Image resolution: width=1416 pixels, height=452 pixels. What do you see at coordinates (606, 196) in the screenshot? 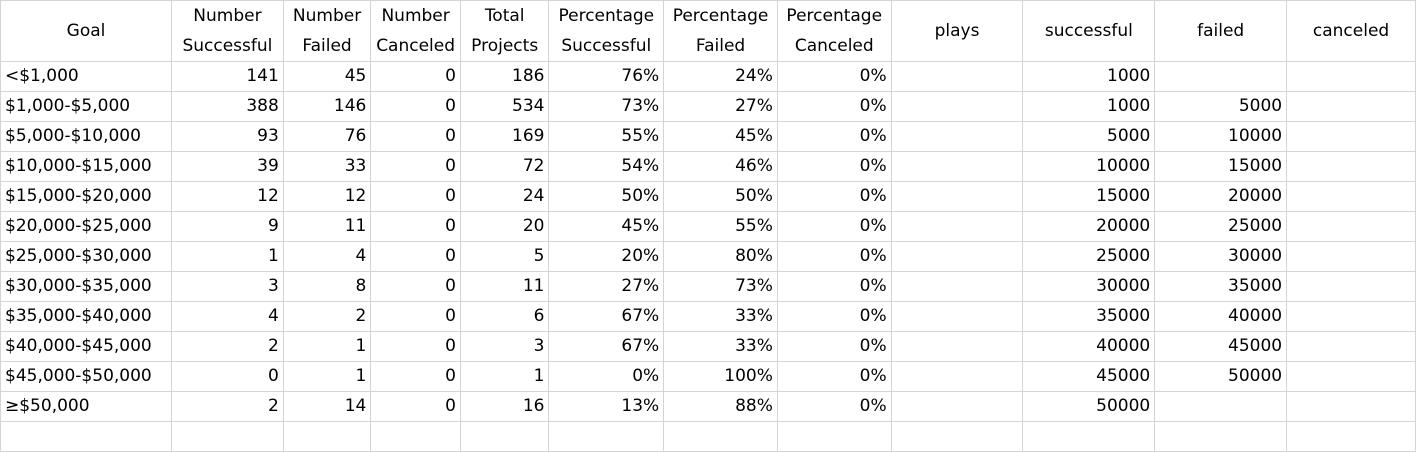
I see `cell-percentage-successful: 50%` at bounding box center [606, 196].